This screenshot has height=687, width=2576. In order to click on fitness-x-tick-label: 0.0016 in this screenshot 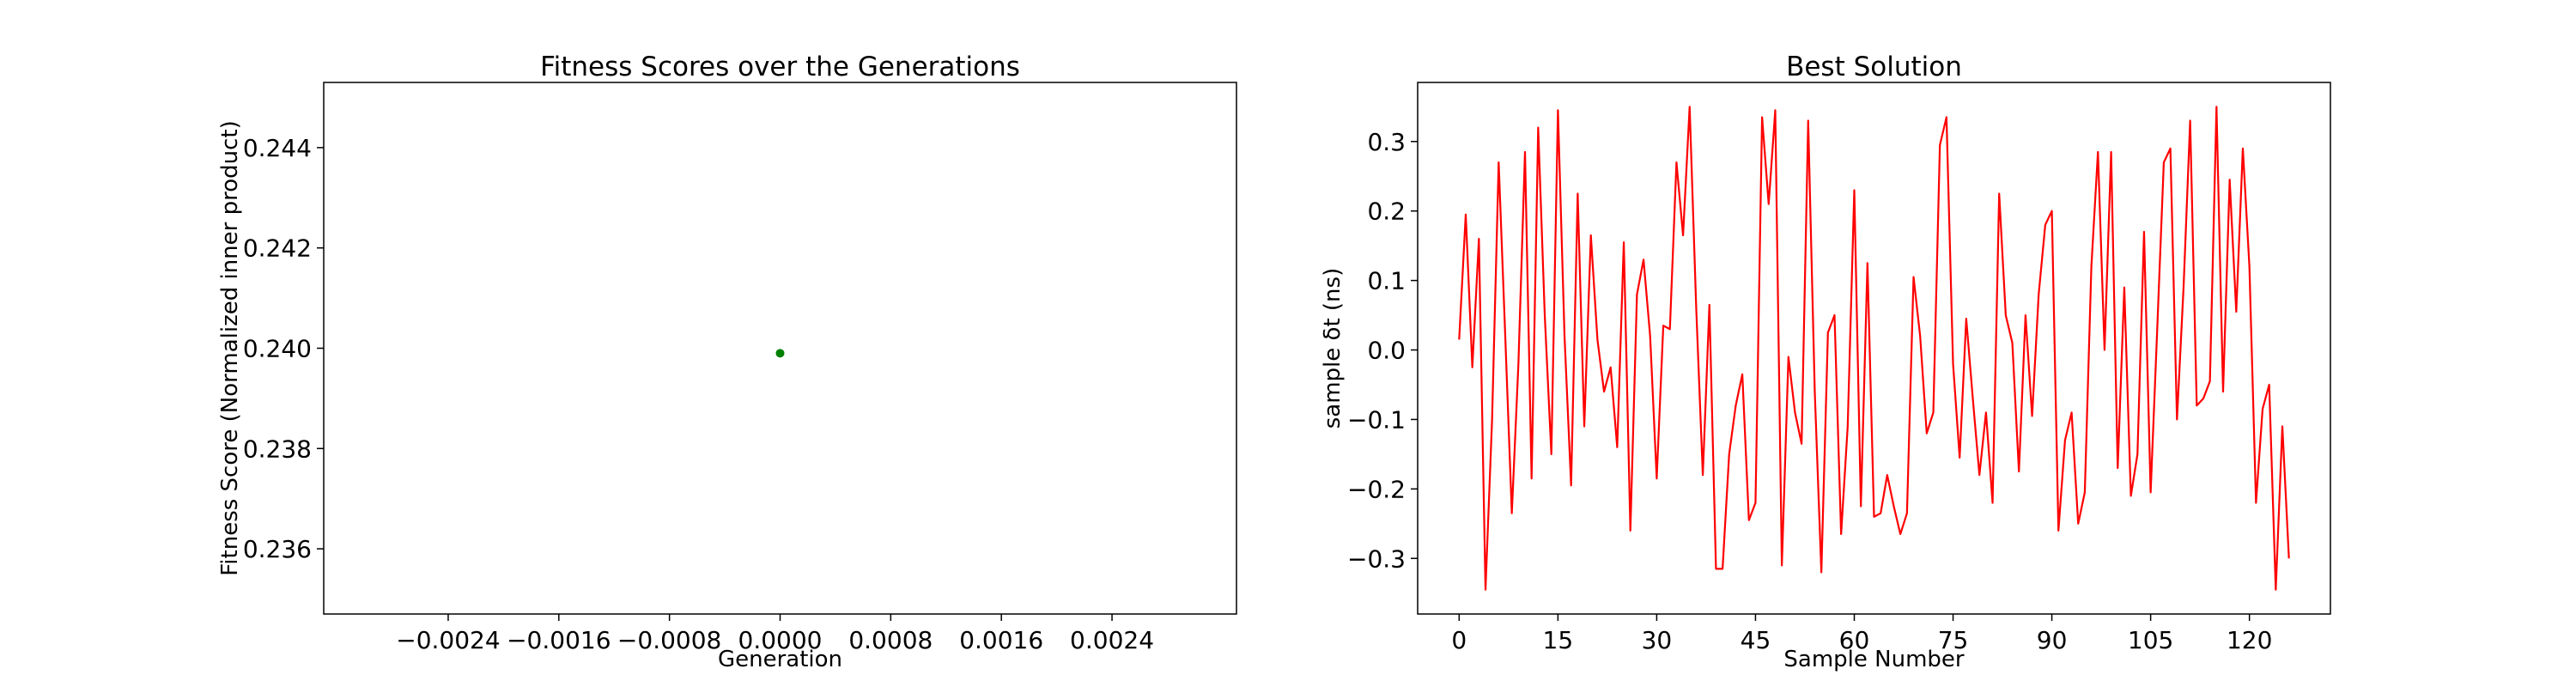, I will do `click(1001, 640)`.